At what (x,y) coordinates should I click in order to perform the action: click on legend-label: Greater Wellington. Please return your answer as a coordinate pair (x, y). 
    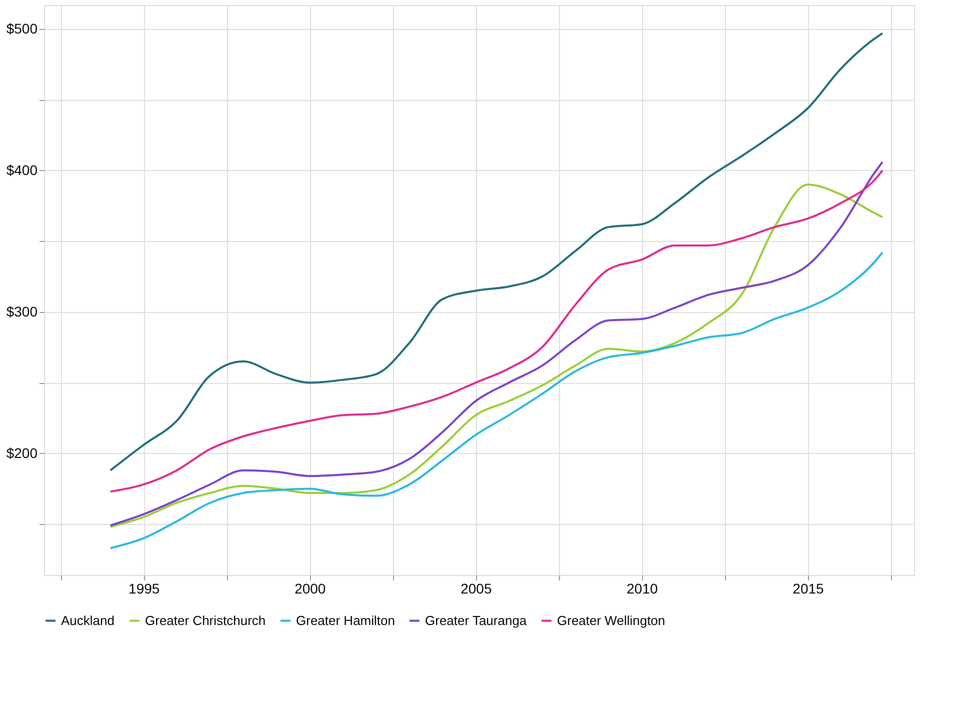
    Looking at the image, I should click on (611, 620).